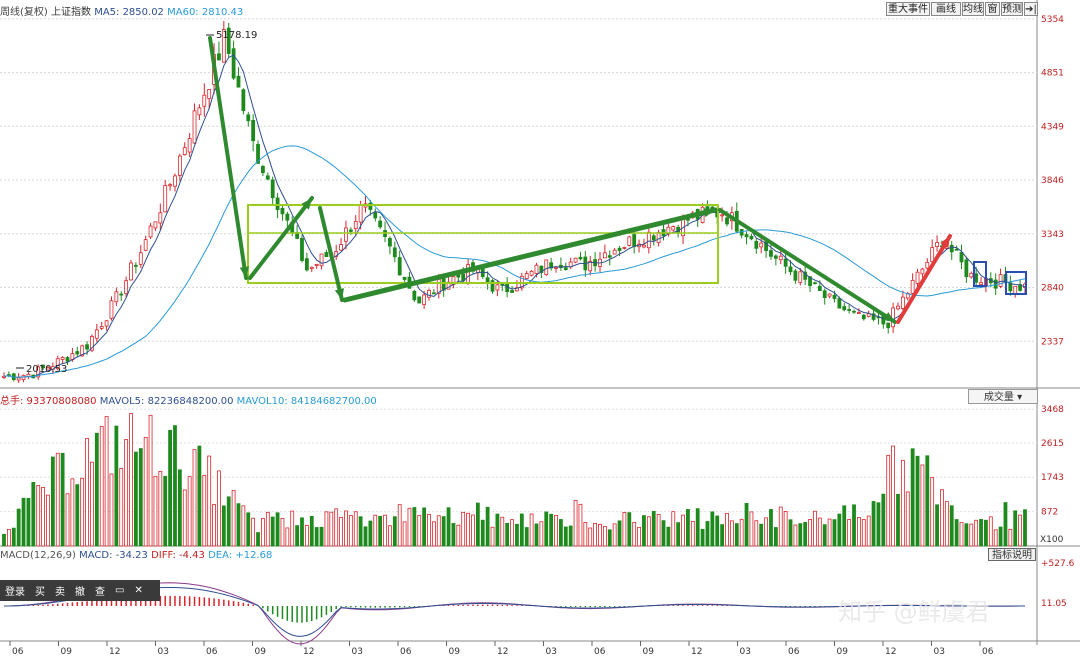  What do you see at coordinates (138, 590) in the screenshot?
I see `close-icon: ✕` at bounding box center [138, 590].